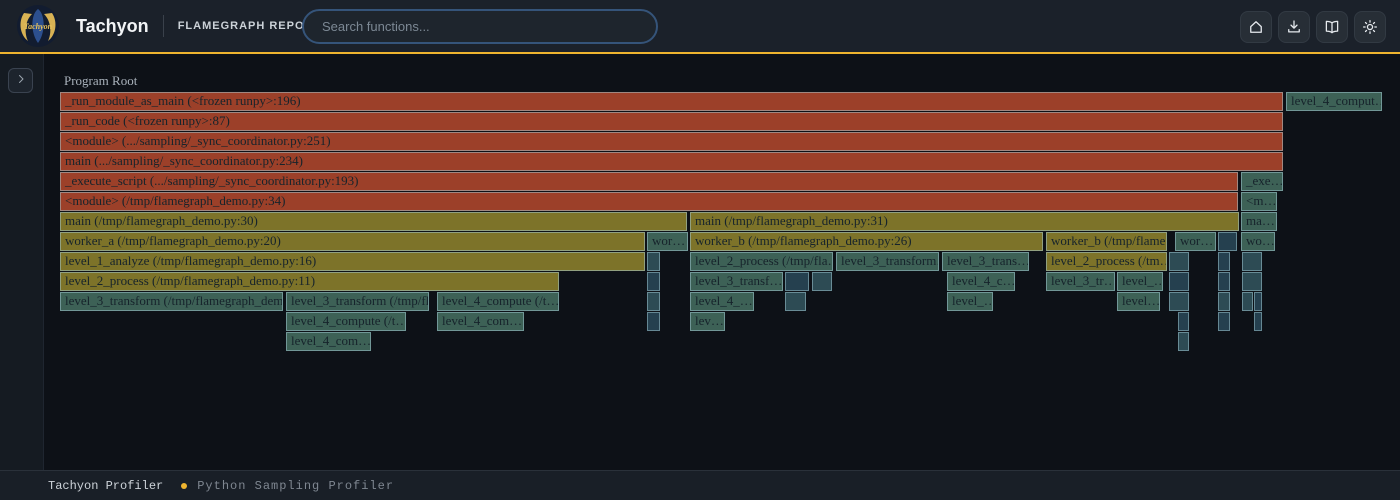 The image size is (1400, 500). Describe the element at coordinates (249, 26) in the screenshot. I see `report-type-label: FLAMEGRAPH REPORT` at that location.